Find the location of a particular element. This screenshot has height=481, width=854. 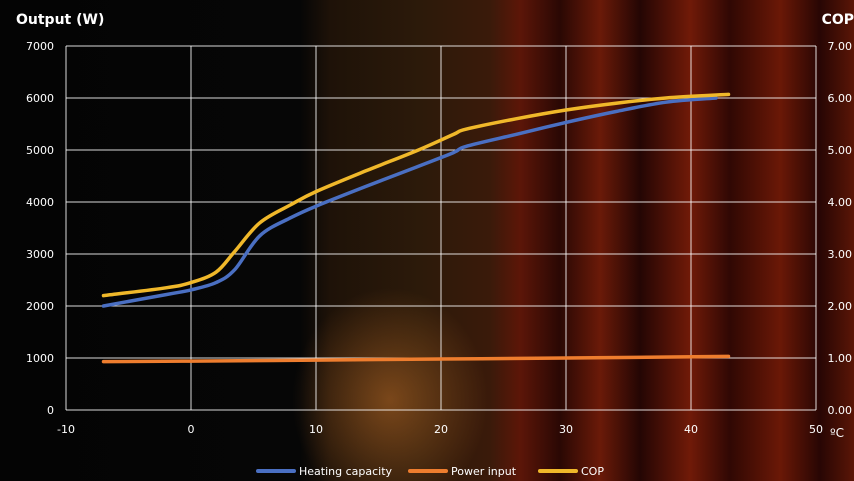

y-right-tick-label: 4.00 is located at coordinates (840, 202).